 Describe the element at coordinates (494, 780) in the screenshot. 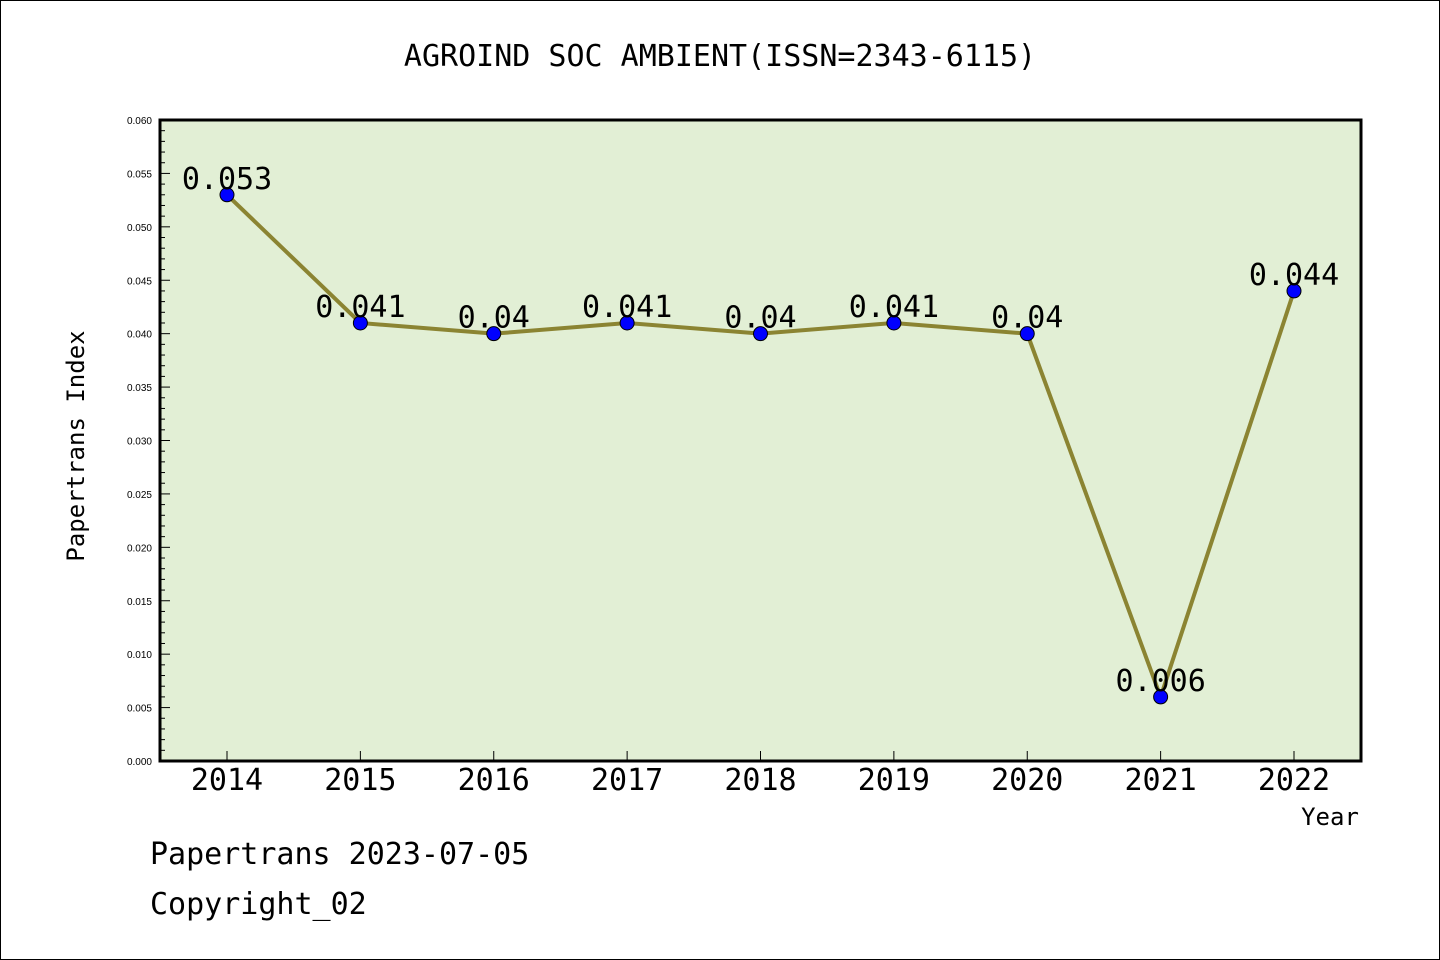

I see `x-tick-label: 2016` at that location.